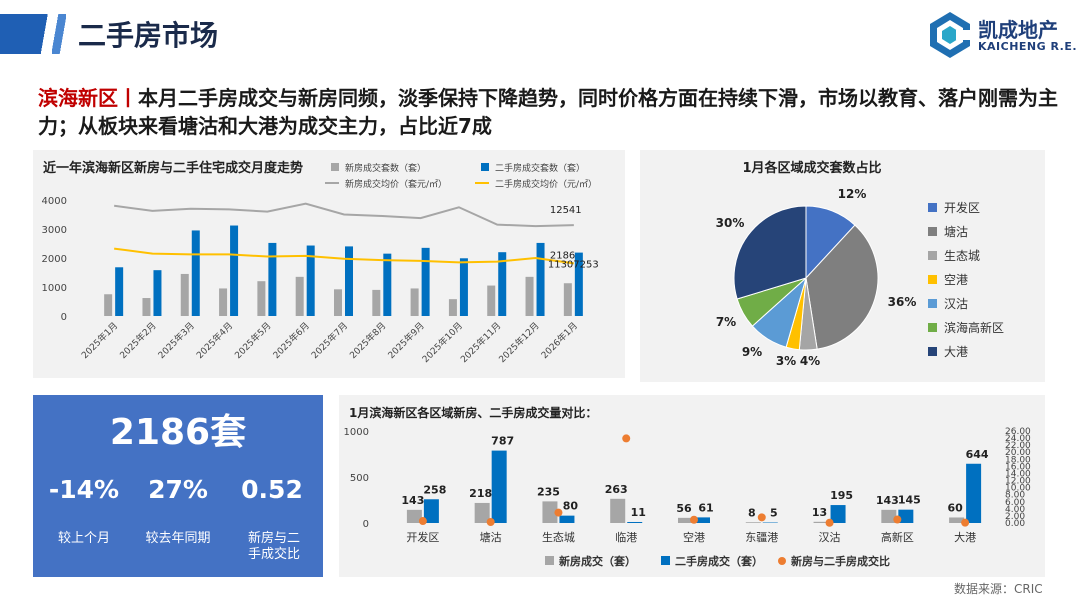  What do you see at coordinates (148, 35) in the screenshot?
I see `page-title: 二手房市场` at bounding box center [148, 35].